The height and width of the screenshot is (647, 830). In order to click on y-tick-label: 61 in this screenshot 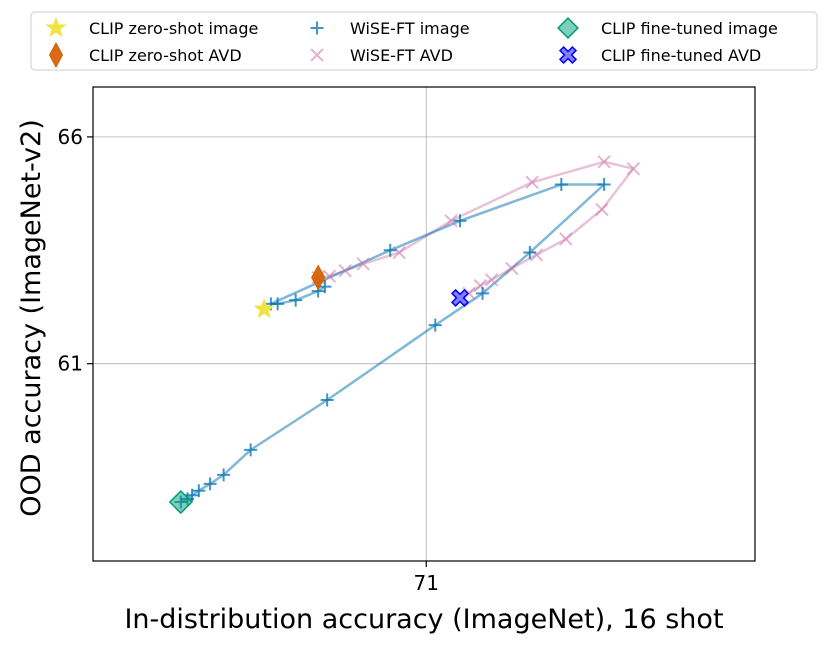, I will do `click(70, 364)`.